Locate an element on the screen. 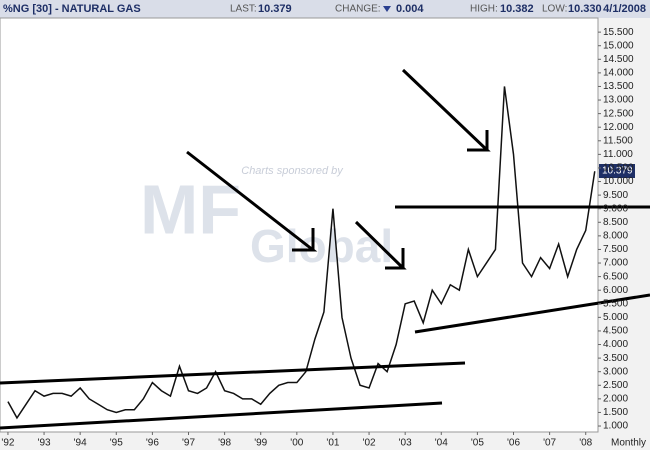  low-label: LOW: is located at coordinates (554, 9).